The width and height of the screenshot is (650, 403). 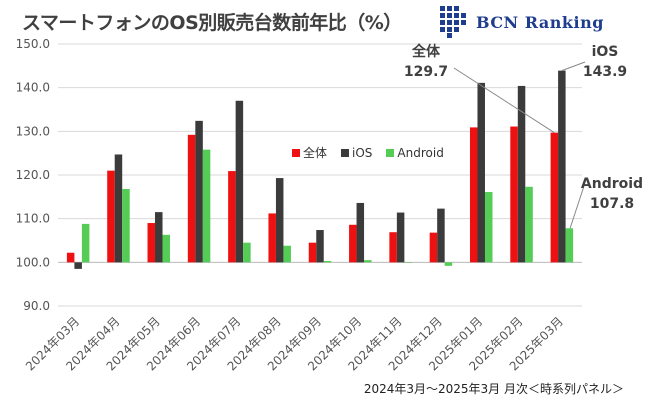 What do you see at coordinates (577, 207) in the screenshot?
I see `leader-line-android` at bounding box center [577, 207].